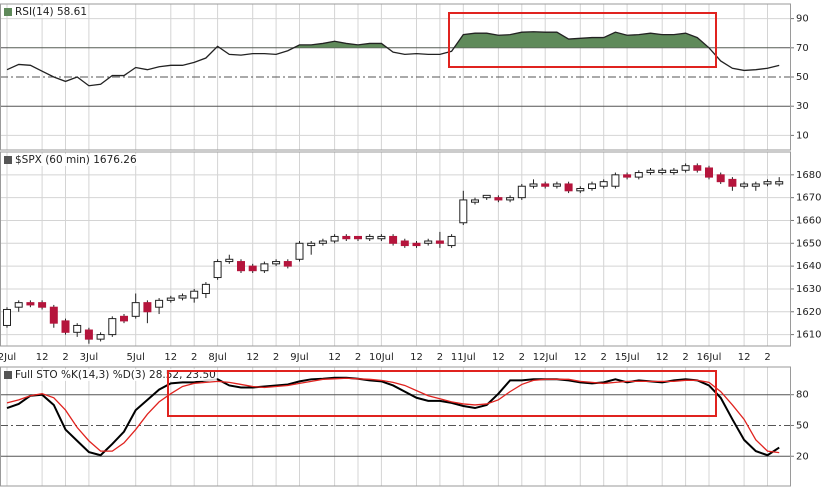 Image resolution: width=824 pixels, height=487 pixels. I want to click on series-group, so click(393, 59).